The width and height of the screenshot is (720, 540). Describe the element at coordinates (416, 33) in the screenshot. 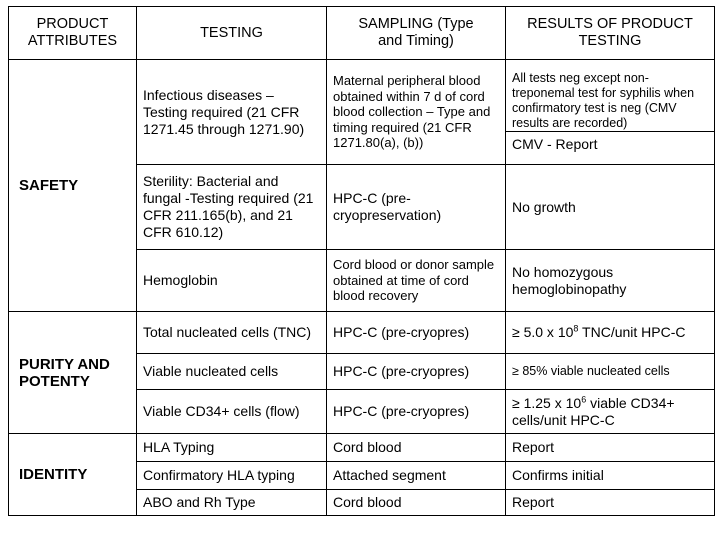

I see `header-sampling: SAMPLING (Type and Timing)` at that location.